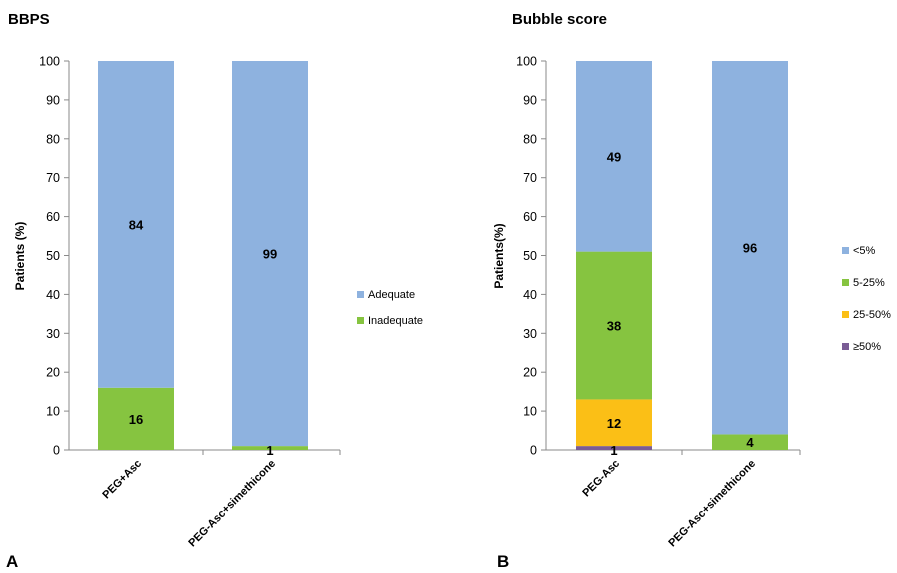 The height and width of the screenshot is (573, 897). What do you see at coordinates (872, 315) in the screenshot?
I see `chart-b-legend-label: 25-50%` at bounding box center [872, 315].